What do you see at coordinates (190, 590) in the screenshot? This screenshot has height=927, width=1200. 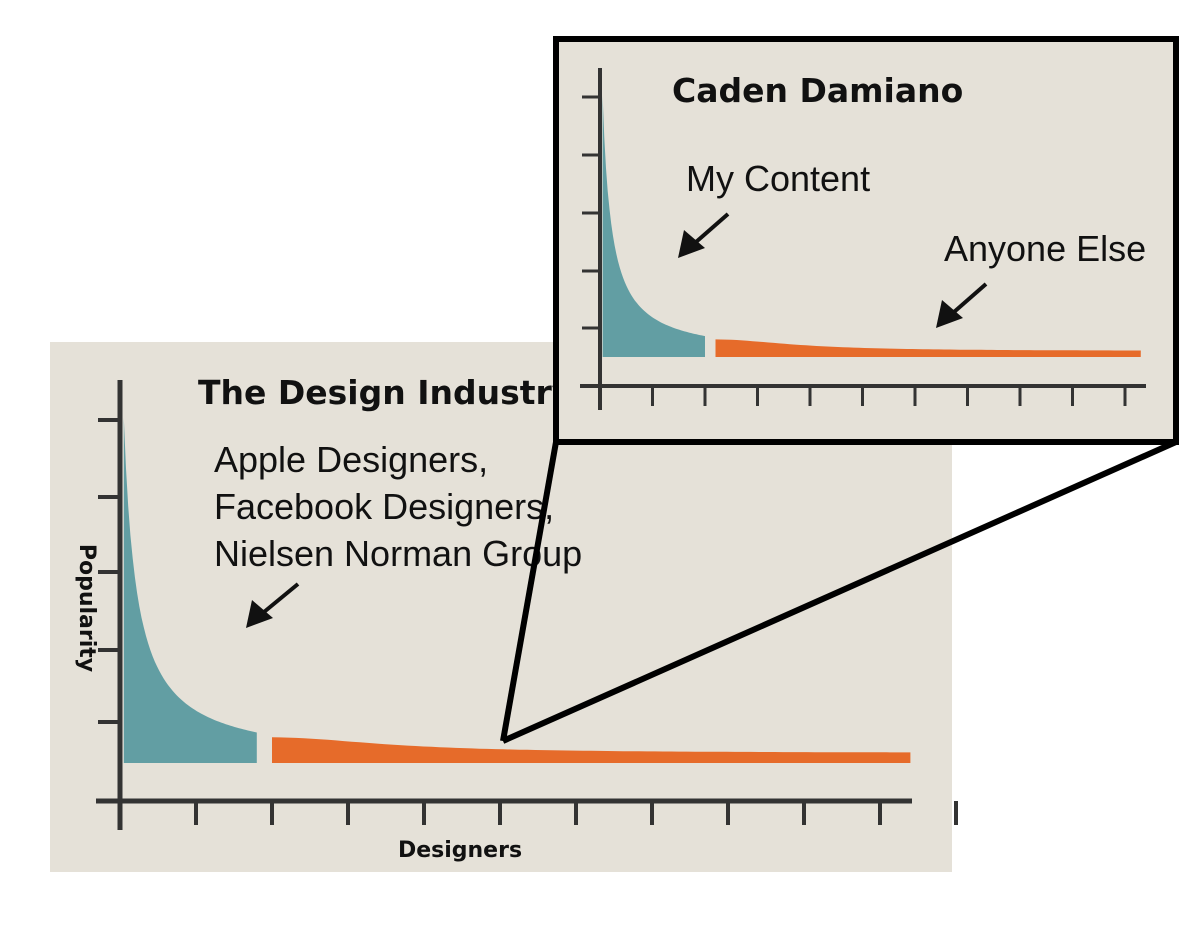 I see `main-head-area` at bounding box center [190, 590].